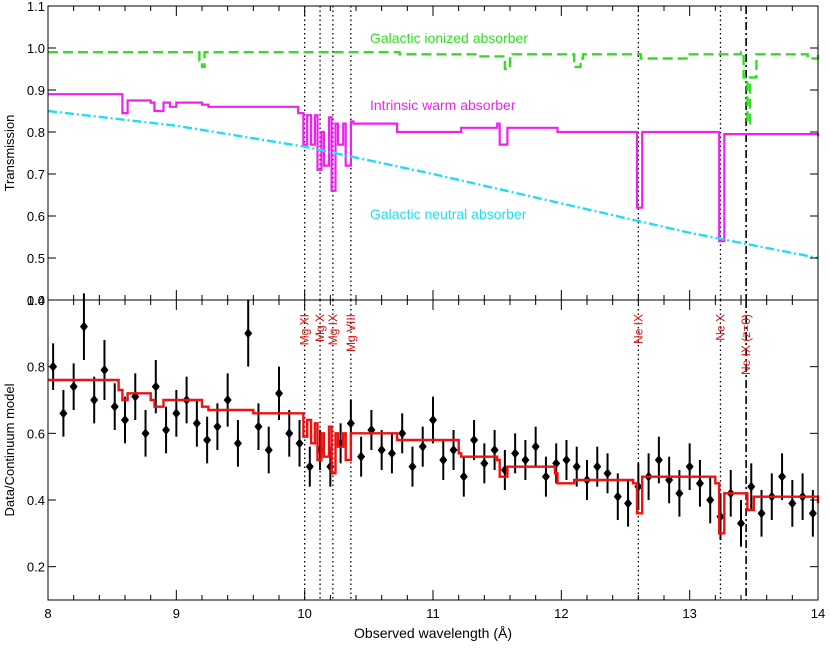 The image size is (830, 650). Describe the element at coordinates (9, 153) in the screenshot. I see `top-ylabel: Transmission` at that location.